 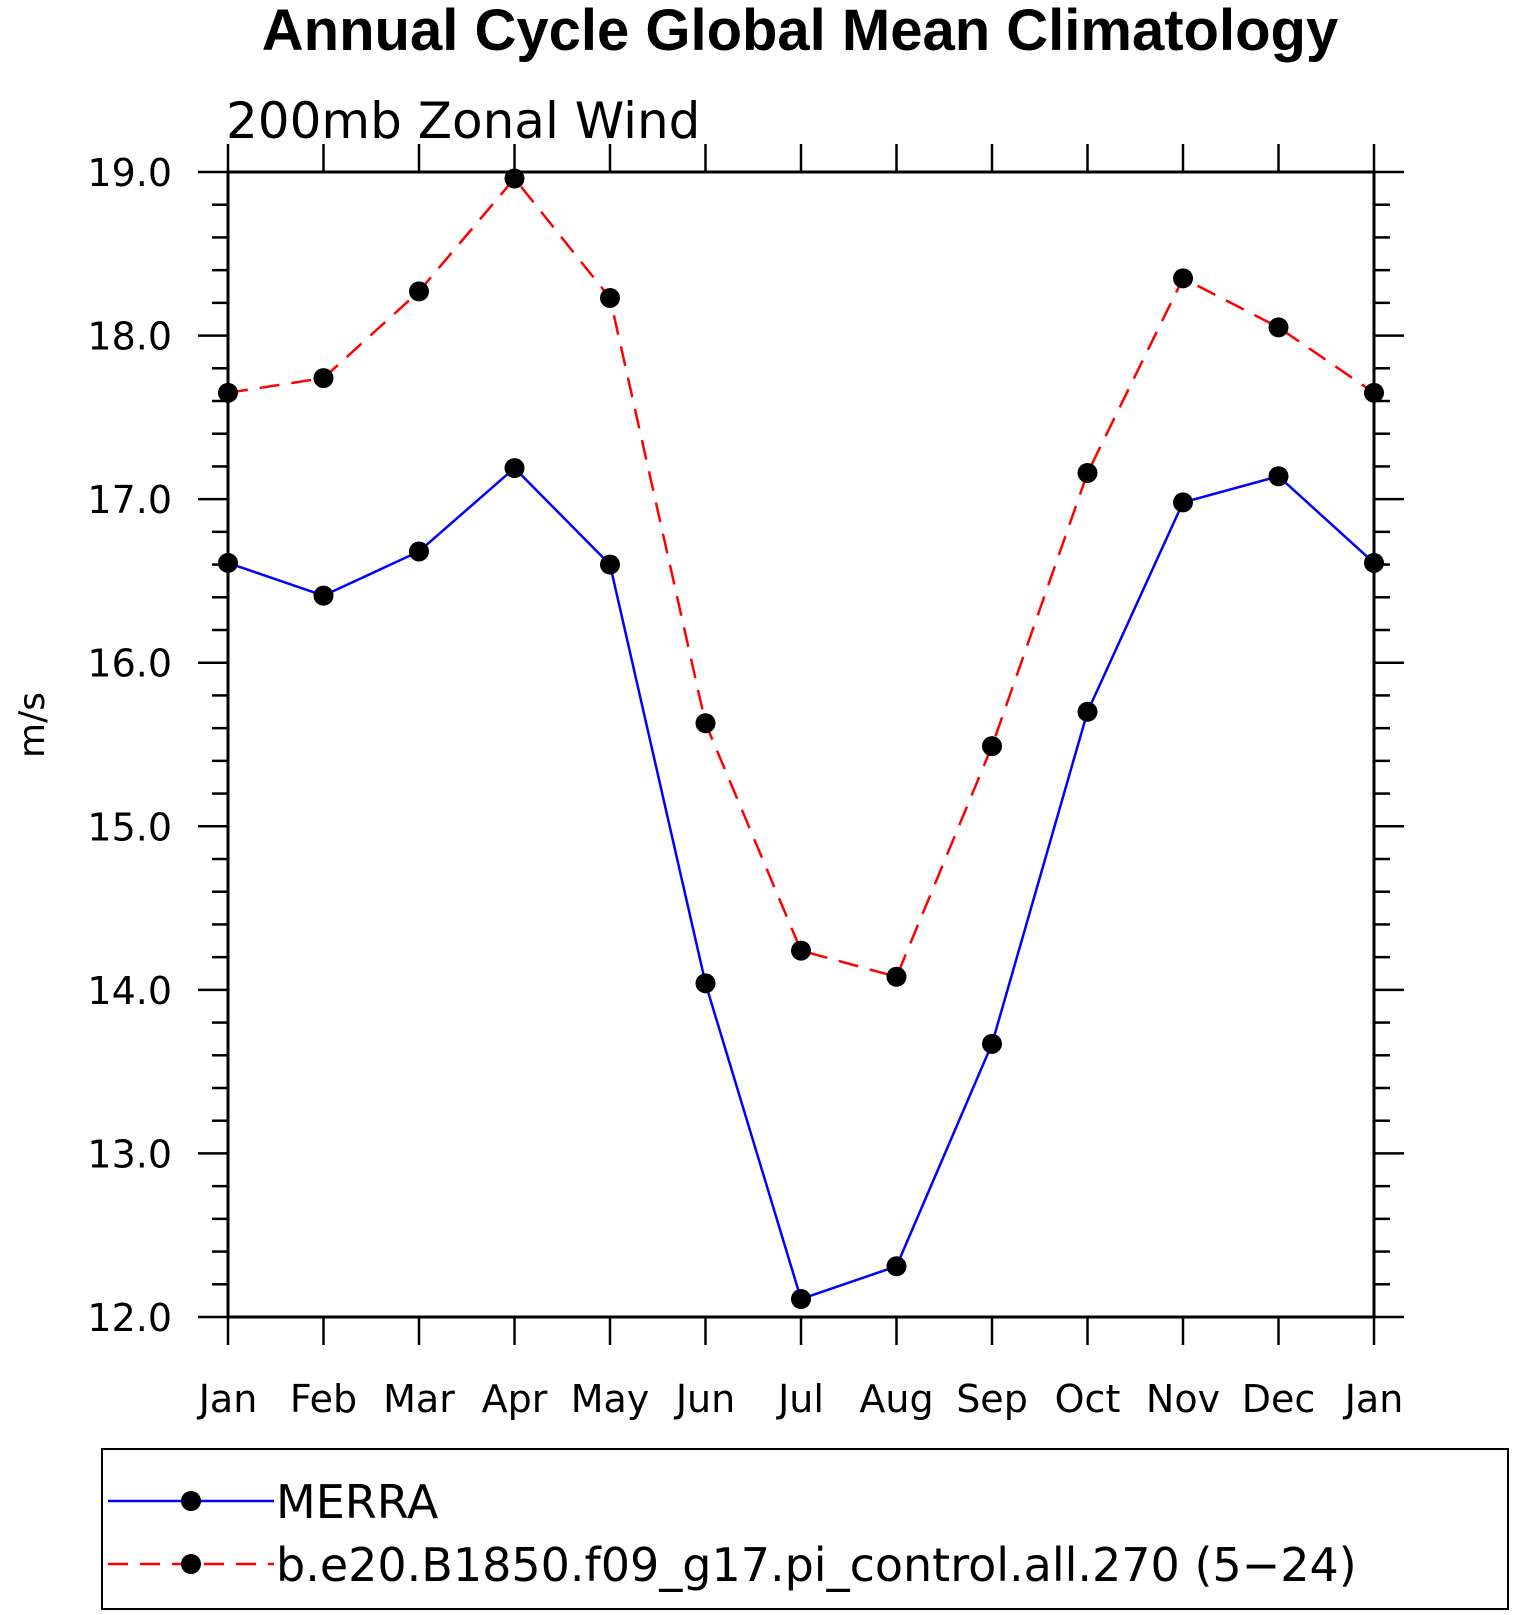 What do you see at coordinates (129, 991) in the screenshot?
I see `y-tick-label: 14.0` at bounding box center [129, 991].